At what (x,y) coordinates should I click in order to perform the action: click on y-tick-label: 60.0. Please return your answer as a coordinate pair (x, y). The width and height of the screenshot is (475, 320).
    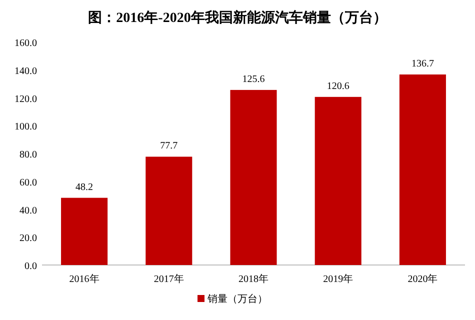
    Looking at the image, I should click on (28, 182).